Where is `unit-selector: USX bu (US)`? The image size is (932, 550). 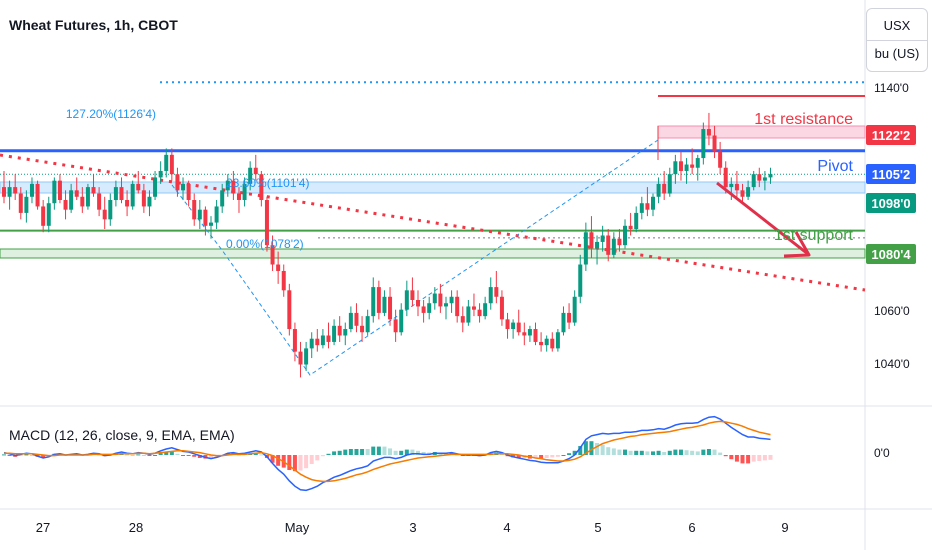 unit-selector: USX bu (US) is located at coordinates (897, 40).